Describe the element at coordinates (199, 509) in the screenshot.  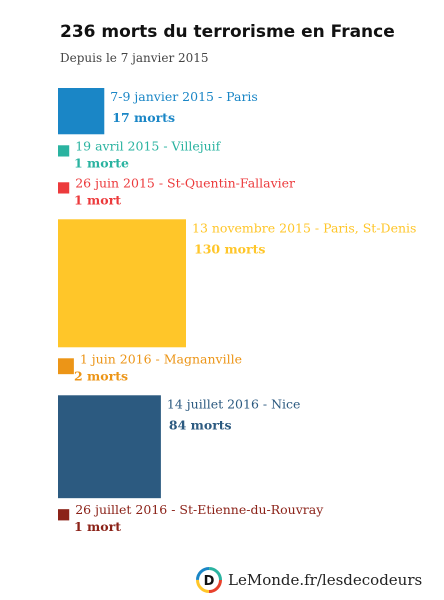
I see `event-label-6: 26 juillet 2016 - St-Etienne-du-Rouvray` at that location.